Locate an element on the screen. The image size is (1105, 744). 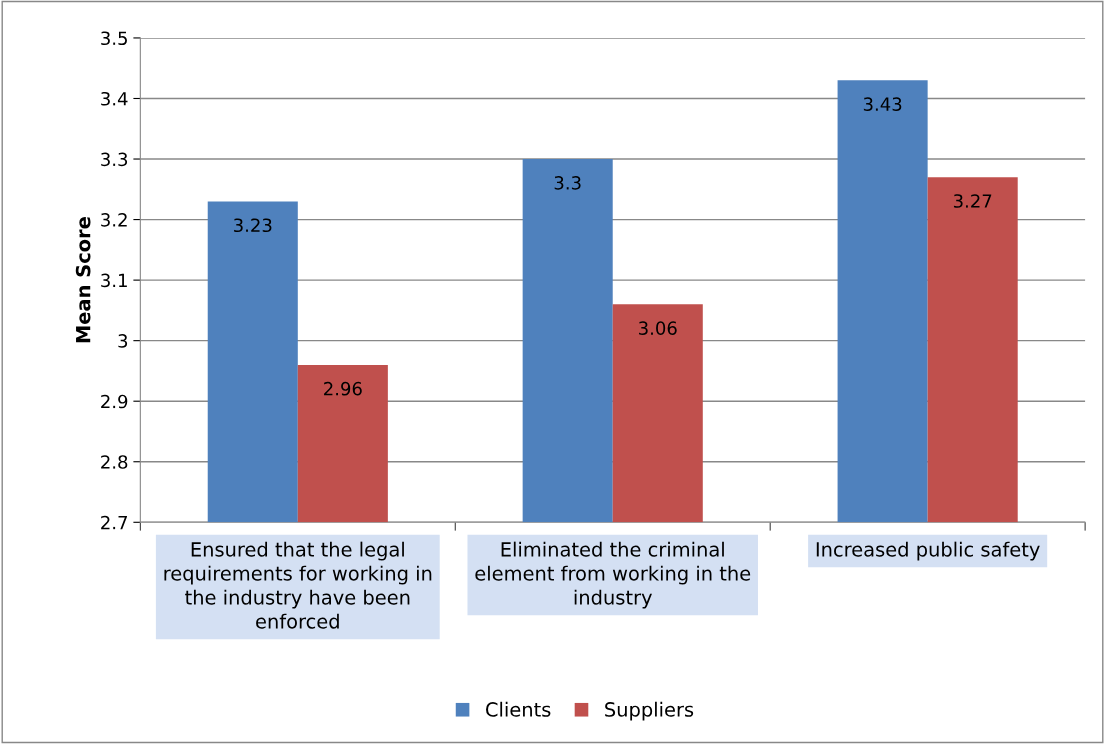
y-tick-label: 2.7 is located at coordinates (114, 522).